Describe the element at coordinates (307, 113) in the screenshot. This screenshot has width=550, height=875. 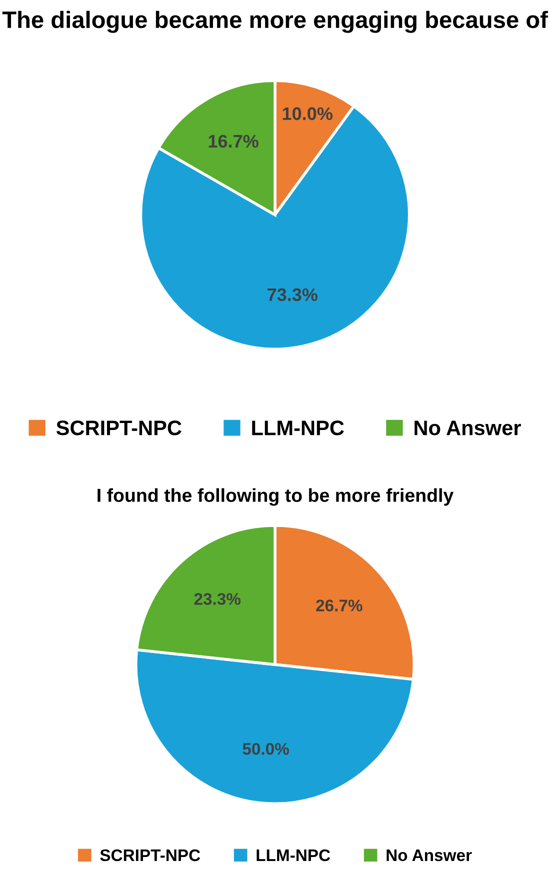
I see `data-label: 10.0%` at that location.